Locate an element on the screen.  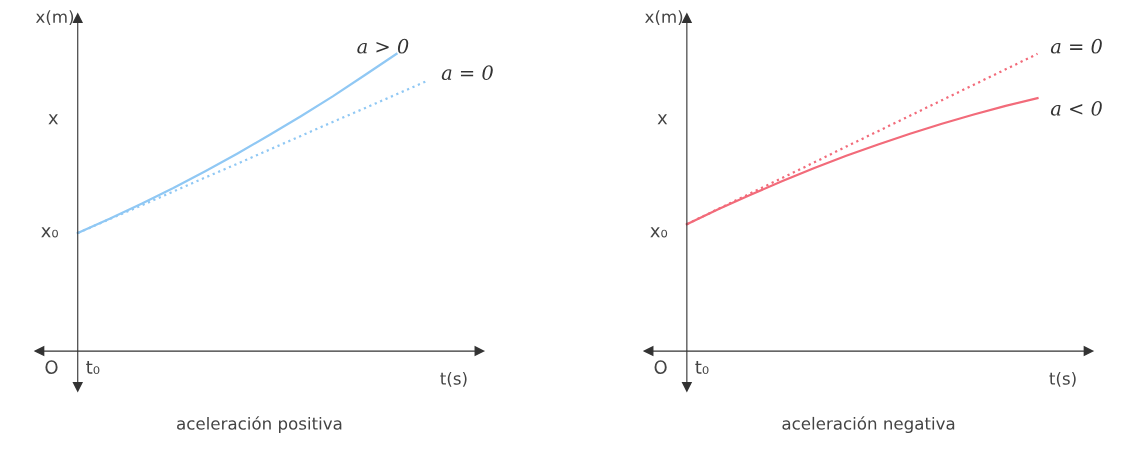
series-label: a > 0 is located at coordinates (383, 46).